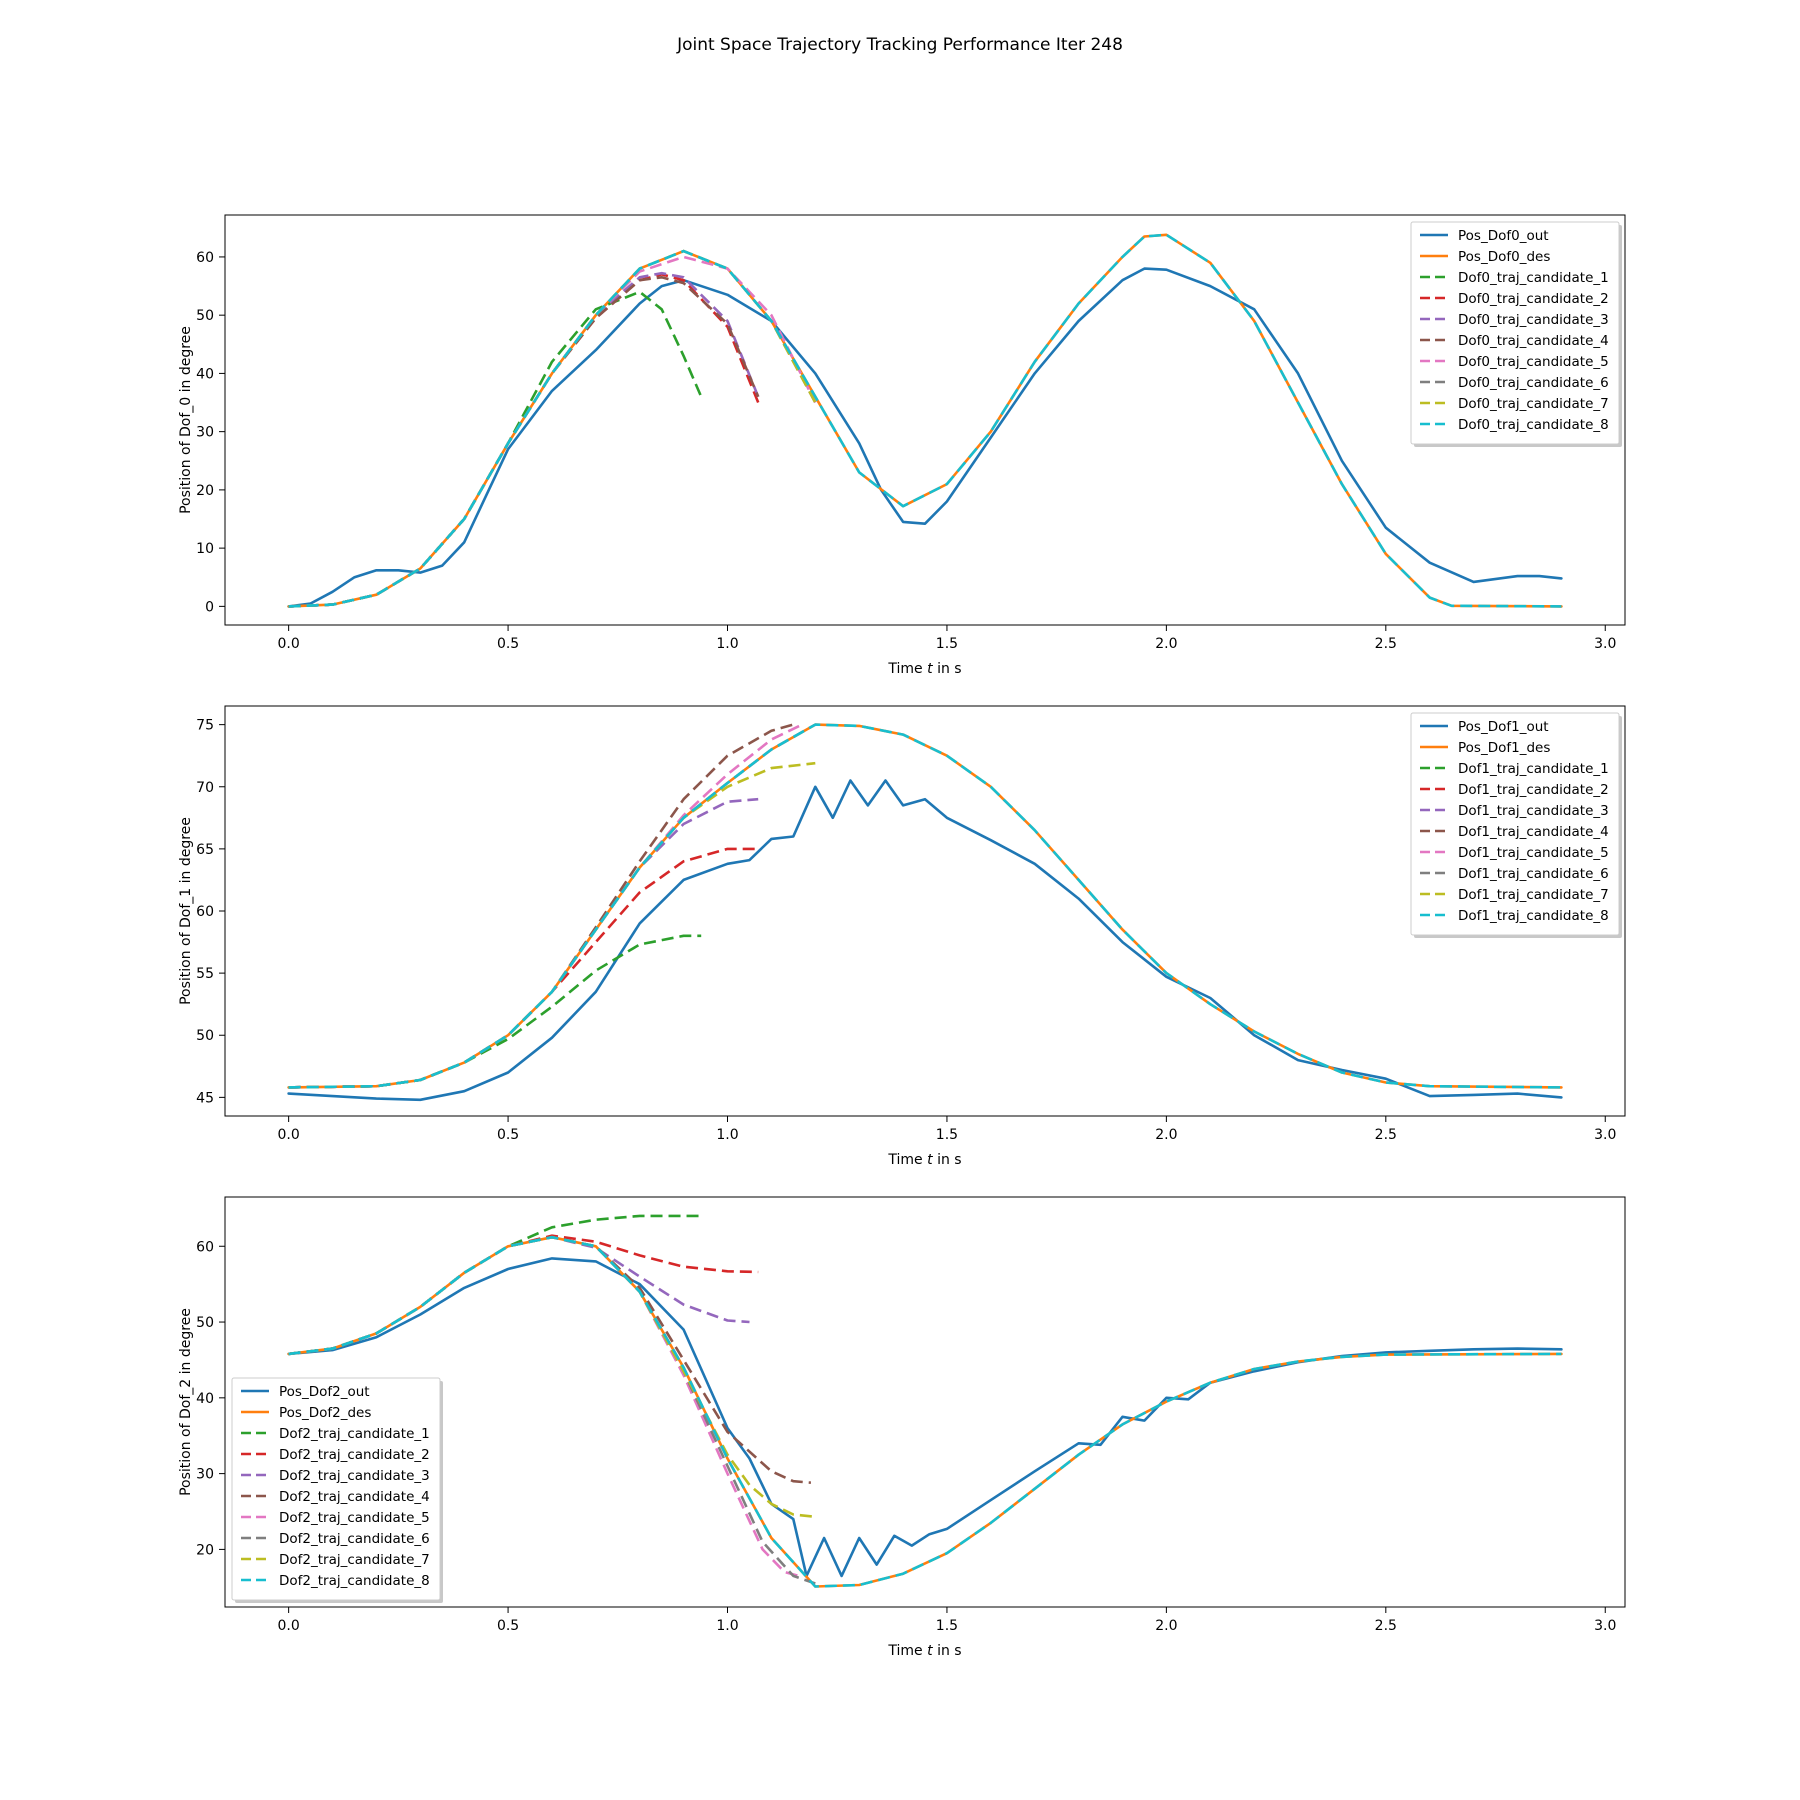 This screenshot has height=1800, width=1800. What do you see at coordinates (205, 433) in the screenshot?
I see `y-tick-label: 30` at bounding box center [205, 433].